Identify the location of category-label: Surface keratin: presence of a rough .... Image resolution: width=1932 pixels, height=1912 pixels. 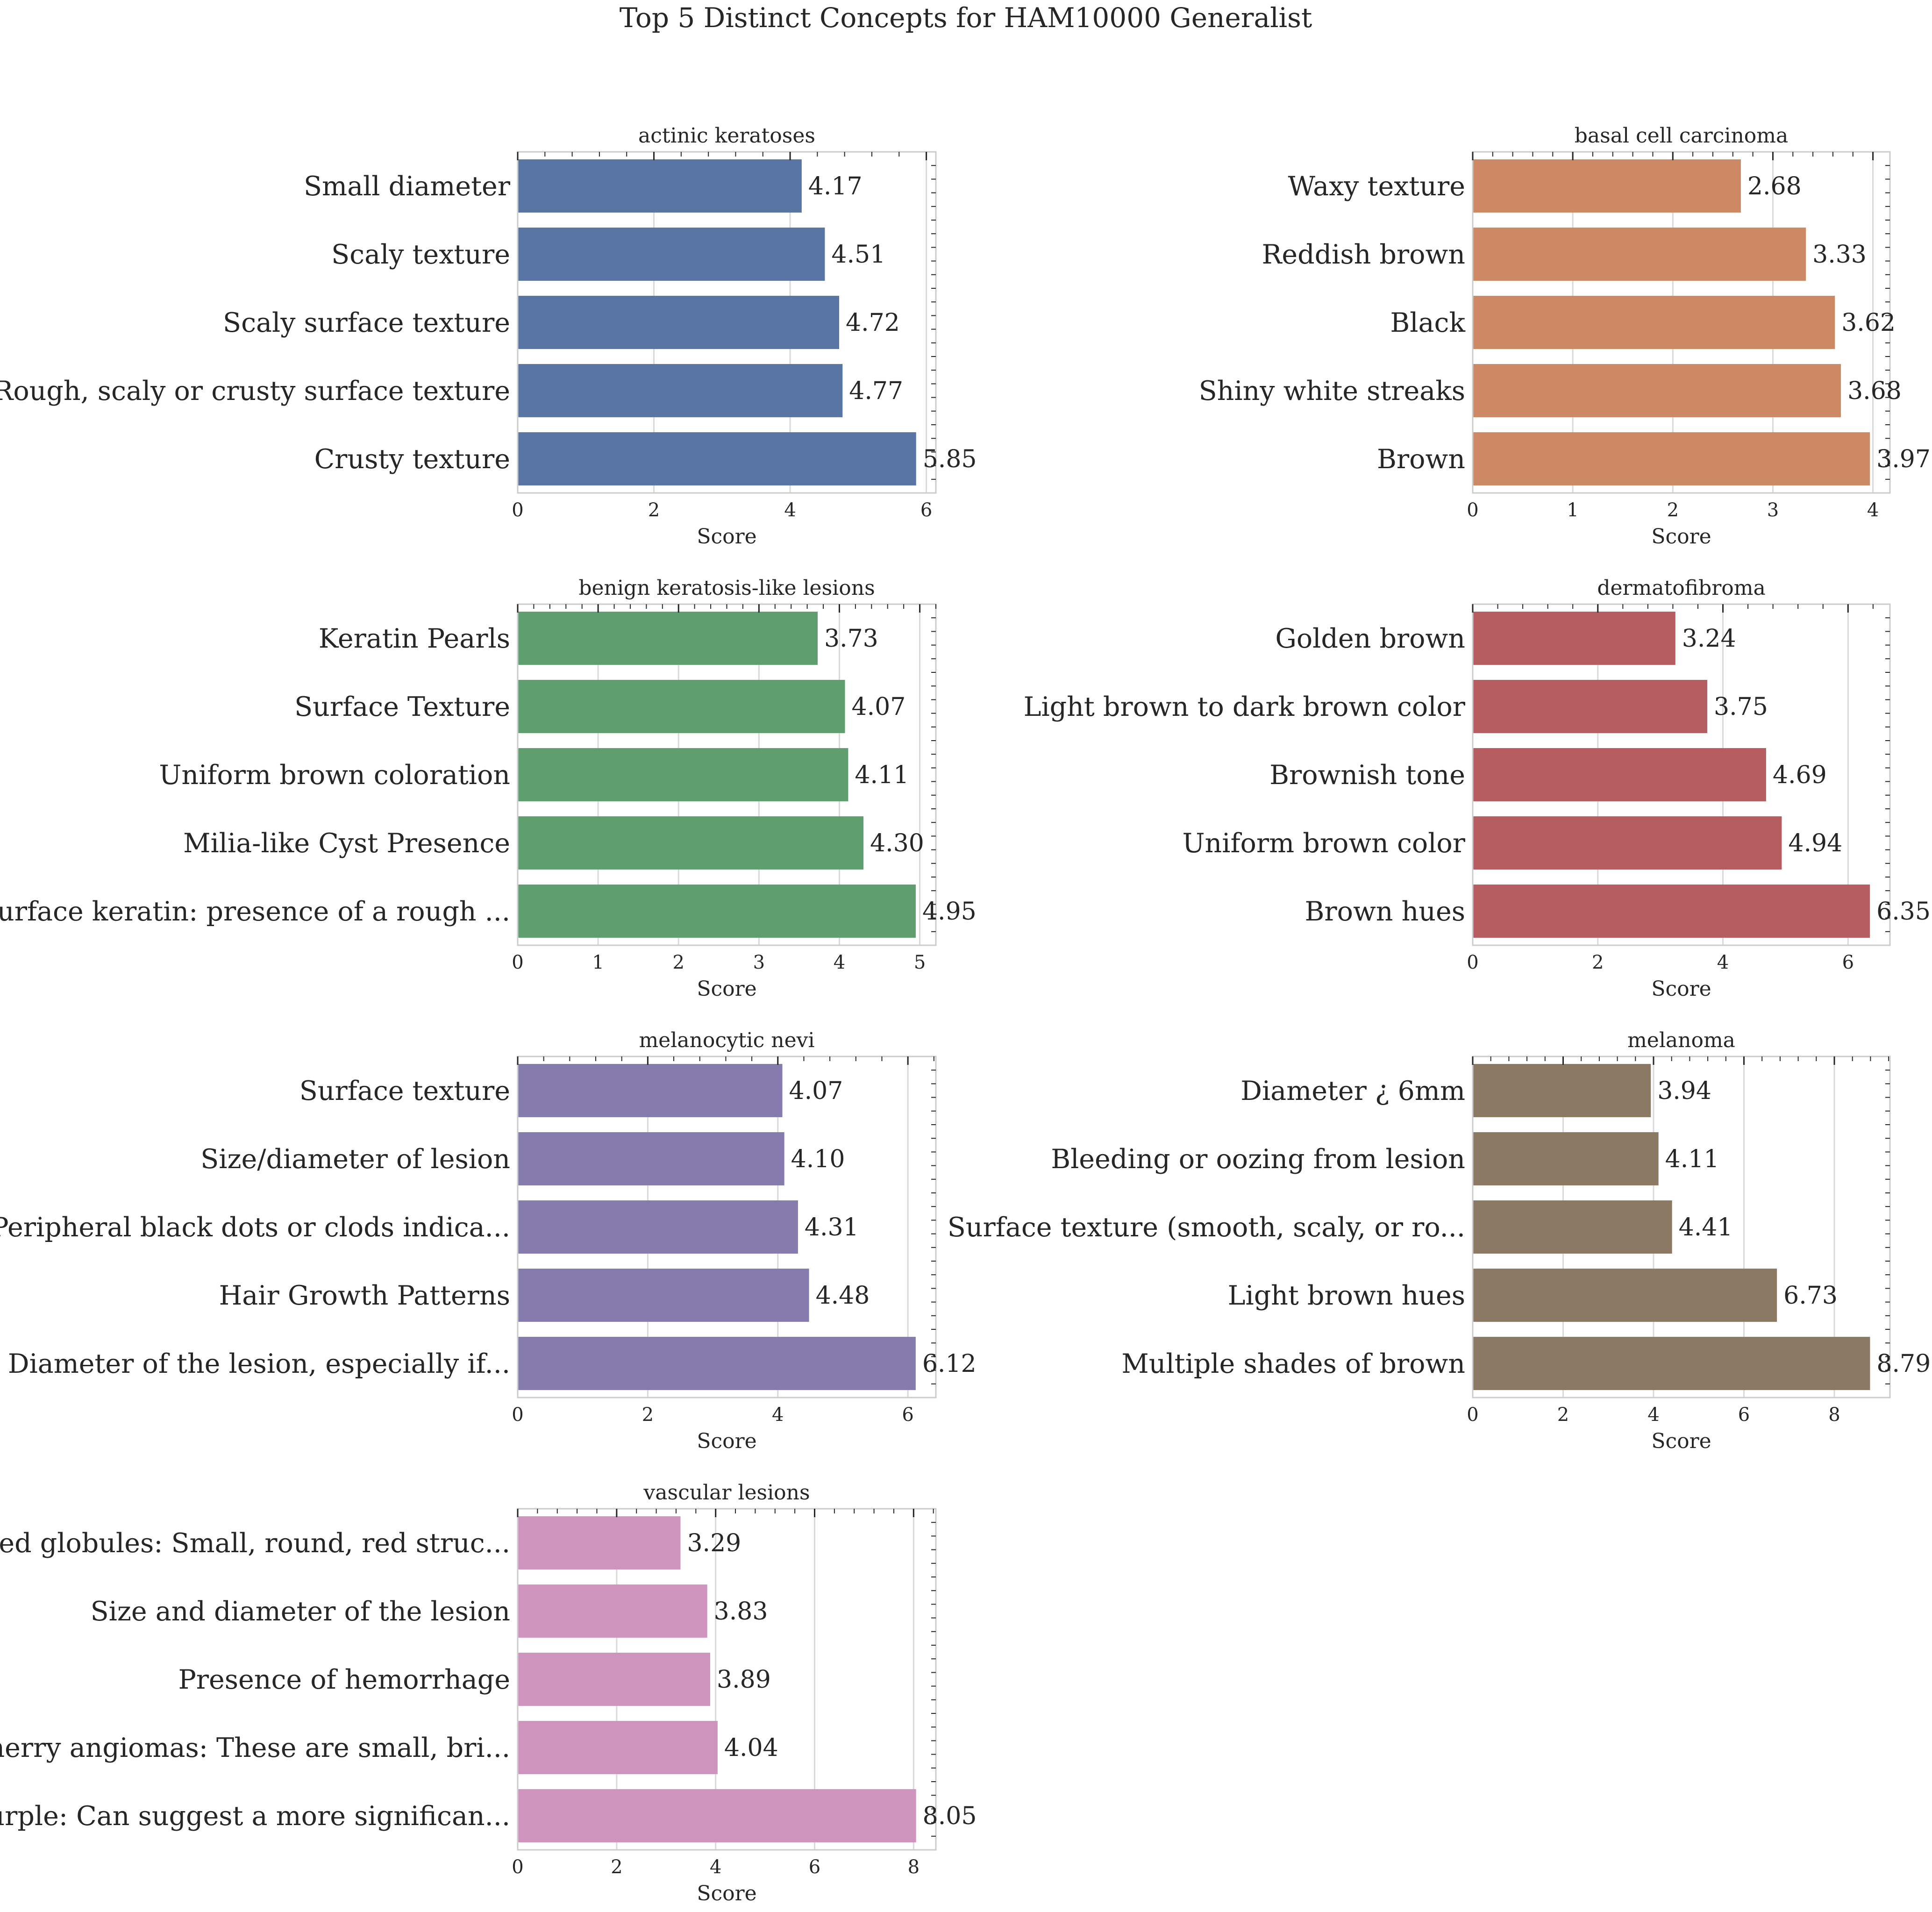
(255, 911).